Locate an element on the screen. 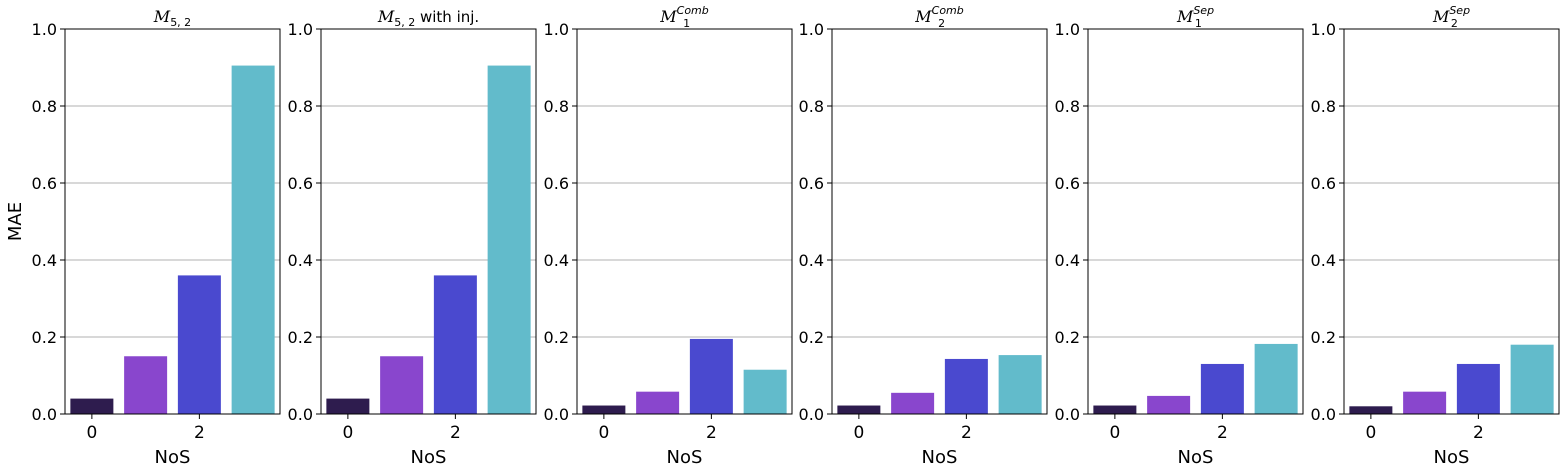  chart-title: MComb 2 is located at coordinates (939, 17).